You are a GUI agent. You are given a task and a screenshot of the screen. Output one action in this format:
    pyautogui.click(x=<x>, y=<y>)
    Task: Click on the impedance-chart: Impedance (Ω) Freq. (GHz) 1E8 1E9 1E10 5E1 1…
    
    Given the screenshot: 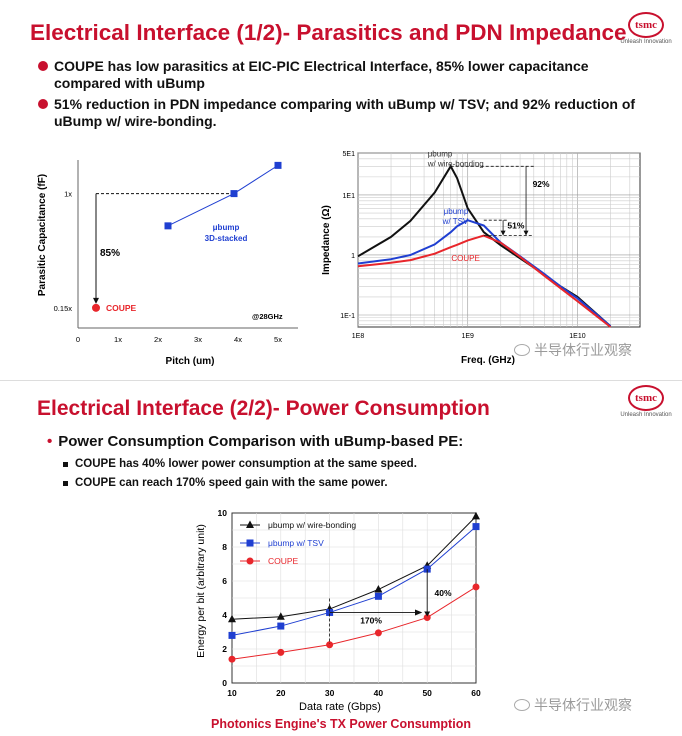 What is the action you would take?
    pyautogui.click(x=481, y=257)
    